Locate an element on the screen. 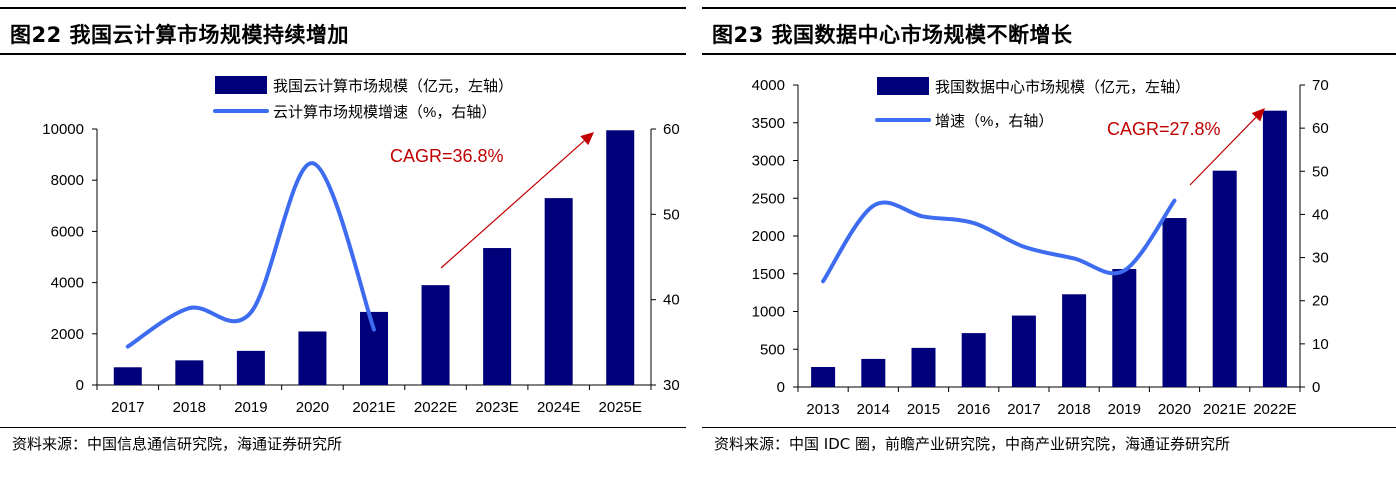 Image resolution: width=1396 pixels, height=482 pixels. left-tick-label: 3500 is located at coordinates (768, 123).